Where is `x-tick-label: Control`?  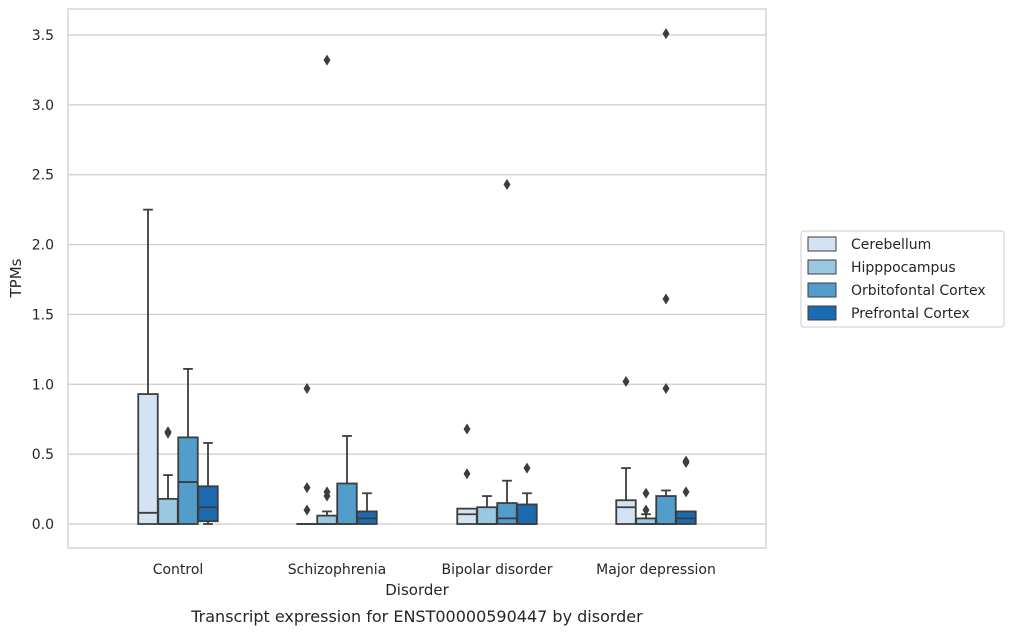
x-tick-label: Control is located at coordinates (178, 570).